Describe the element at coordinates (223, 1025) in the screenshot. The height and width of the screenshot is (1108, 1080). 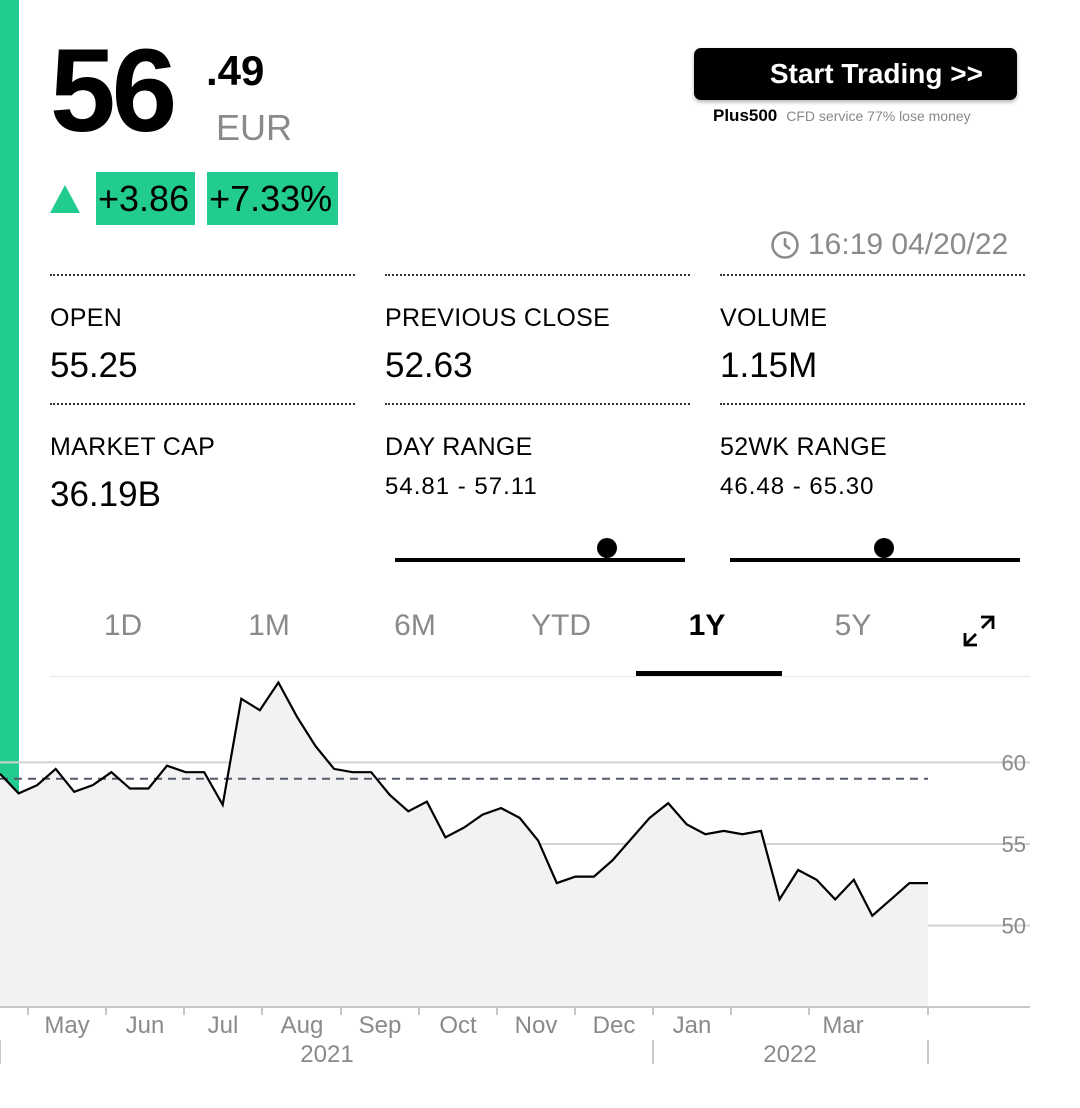
I see `x-tick-label: Jul` at that location.